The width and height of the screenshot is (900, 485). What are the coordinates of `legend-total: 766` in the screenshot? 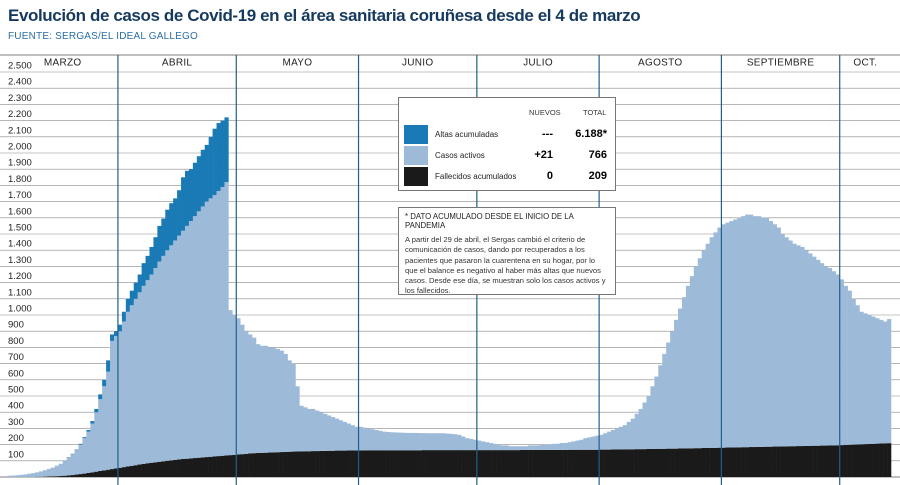 It's located at (597, 155).